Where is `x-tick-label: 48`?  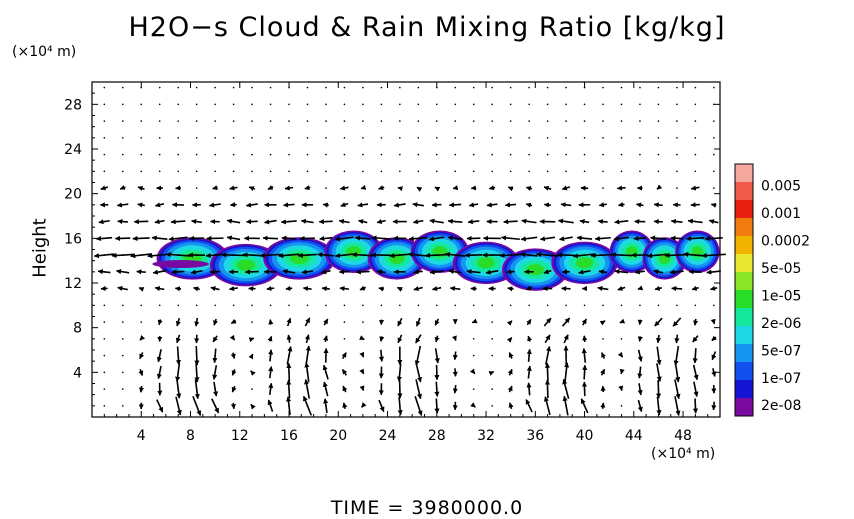
x-tick-label: 48 is located at coordinates (683, 436).